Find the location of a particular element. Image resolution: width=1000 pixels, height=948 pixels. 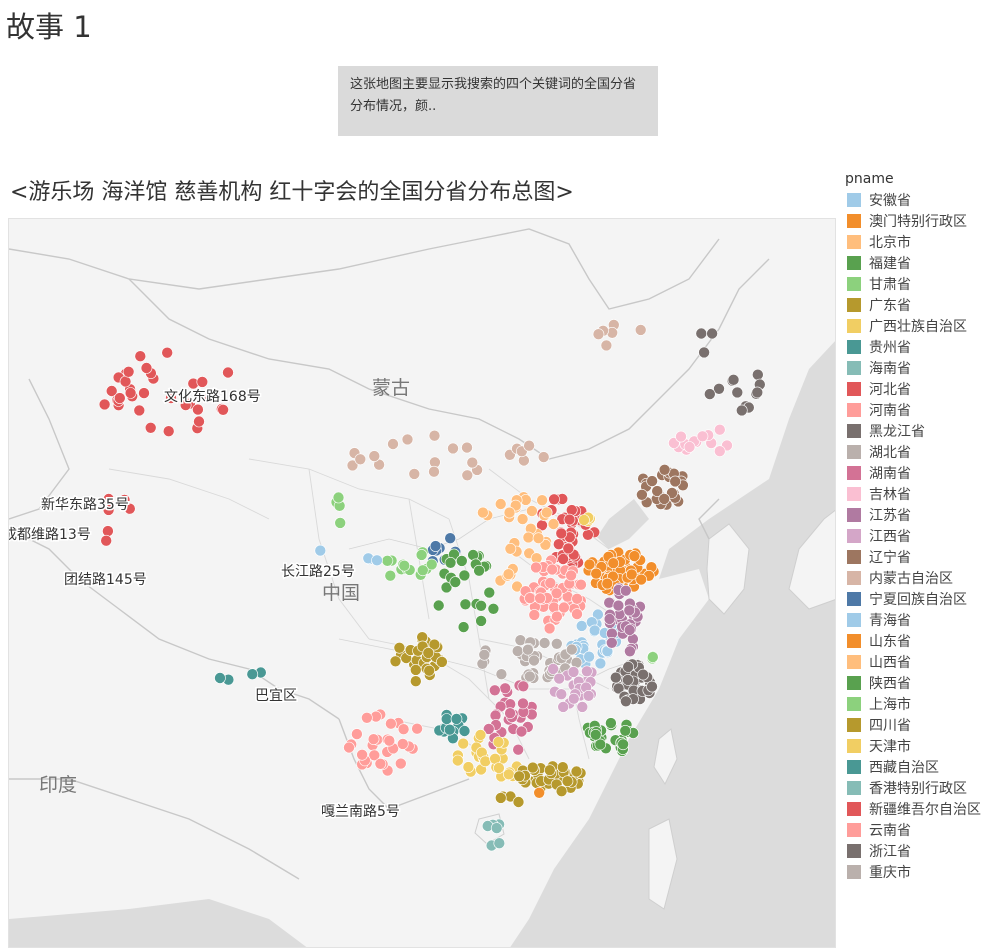

legend-item: 海南省 is located at coordinates (922, 367).